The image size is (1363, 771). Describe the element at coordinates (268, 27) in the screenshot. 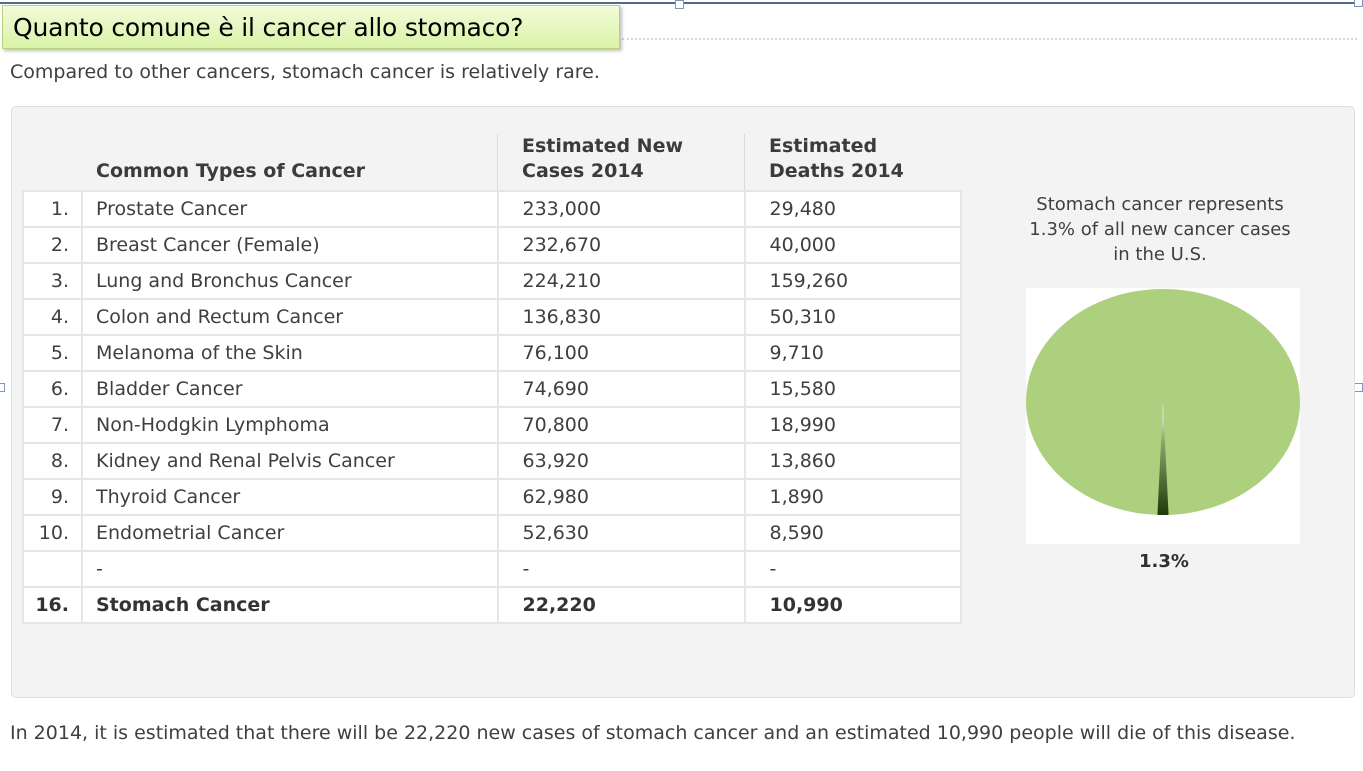

I see `slide-title: Quanto comune è il cancer allo stomaco?` at that location.